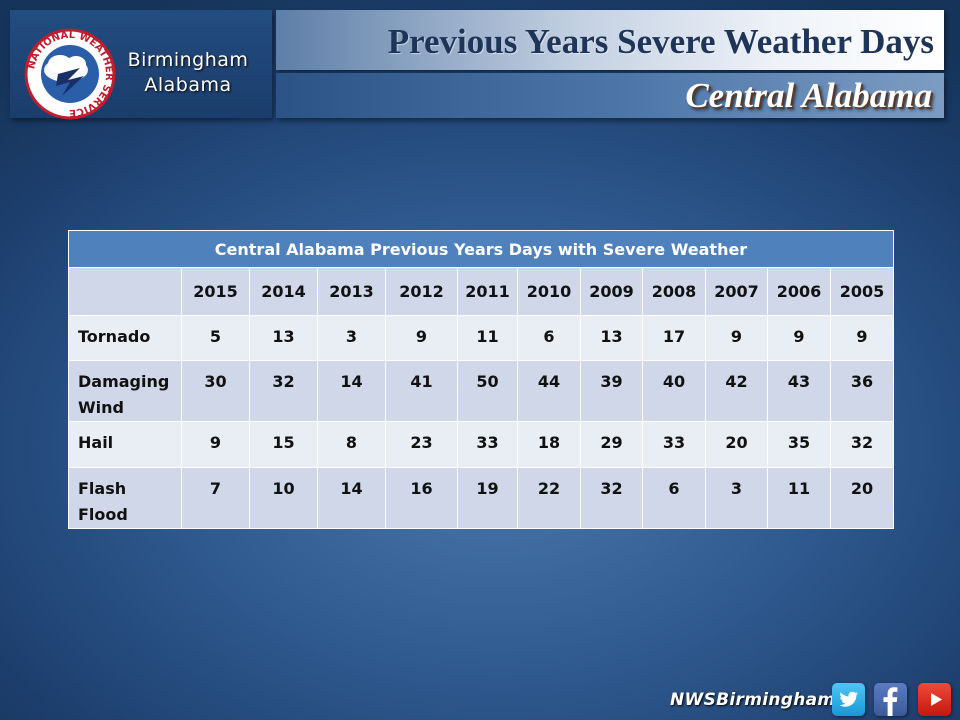 The image size is (960, 720). I want to click on table-cell: 15, so click(283, 444).